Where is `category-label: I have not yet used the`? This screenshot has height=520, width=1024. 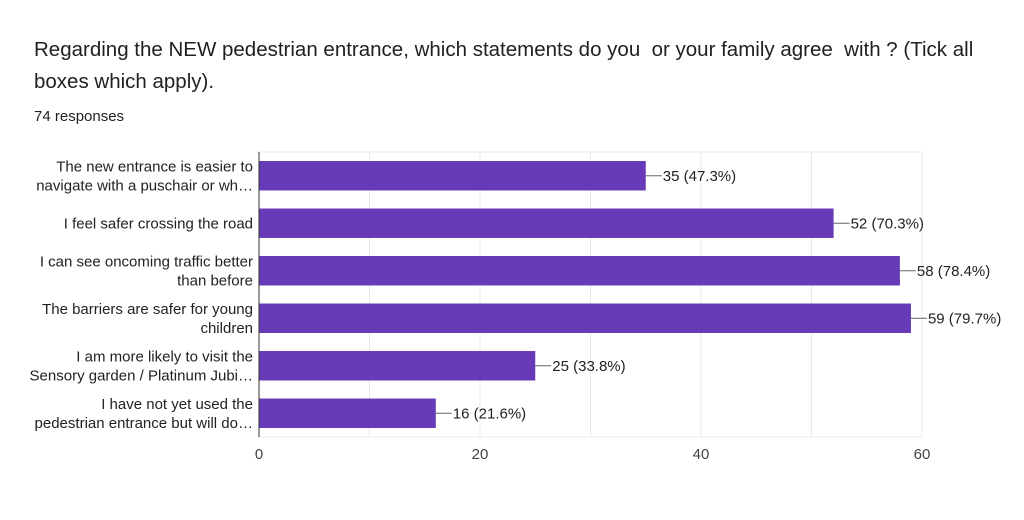
category-label: I have not yet used the is located at coordinates (177, 404).